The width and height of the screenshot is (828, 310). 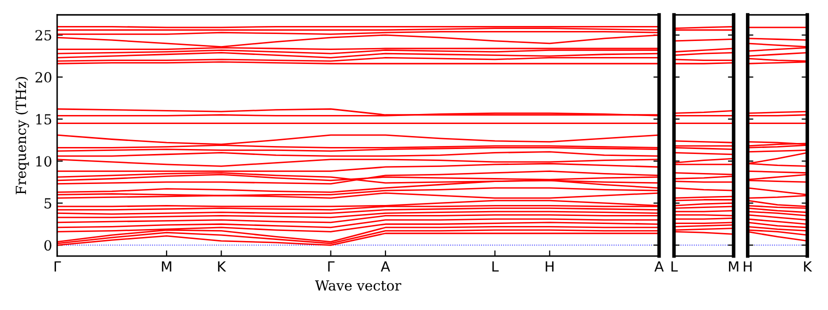 I want to click on y-axis-title: Frequency (THz), so click(x=22, y=135).